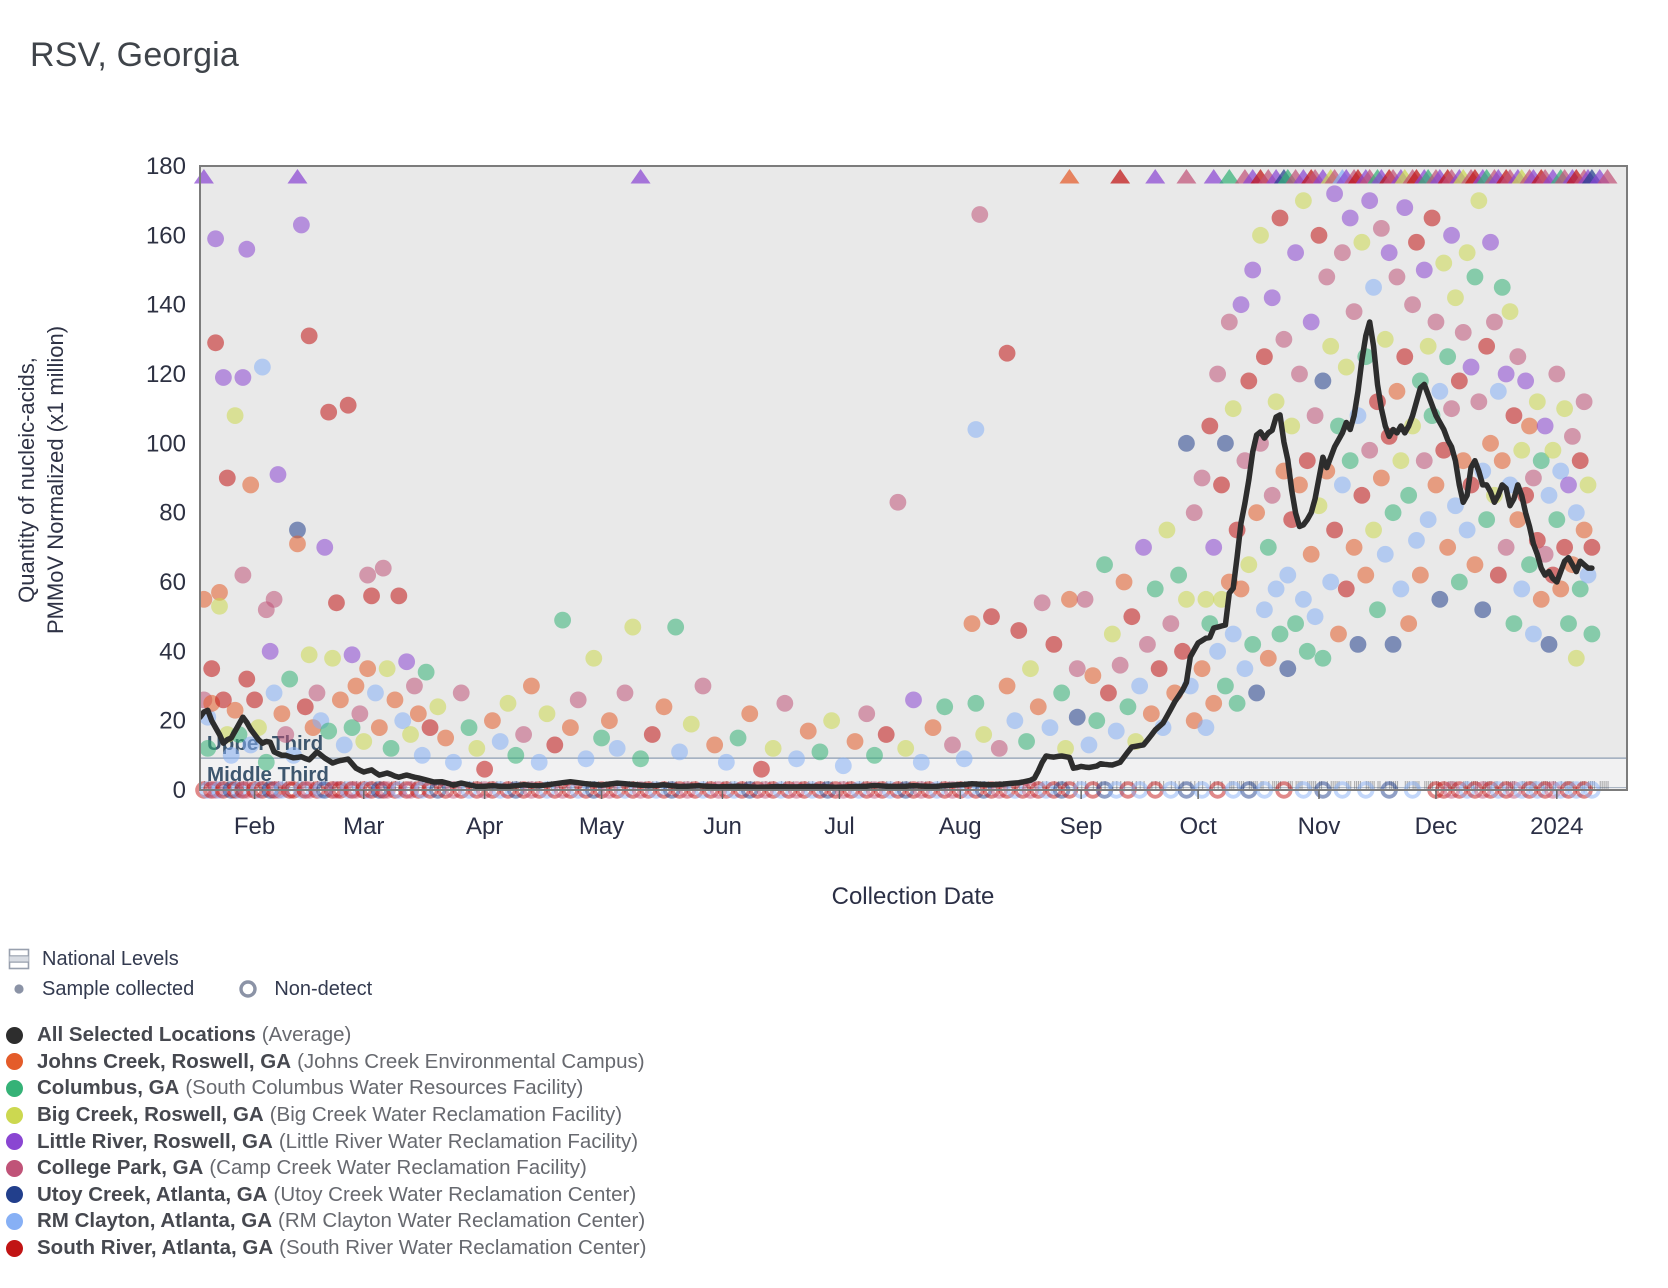 Image resolution: width=1668 pixels, height=1288 pixels. Describe the element at coordinates (166, 443) in the screenshot. I see `svg-text: 100` at that location.